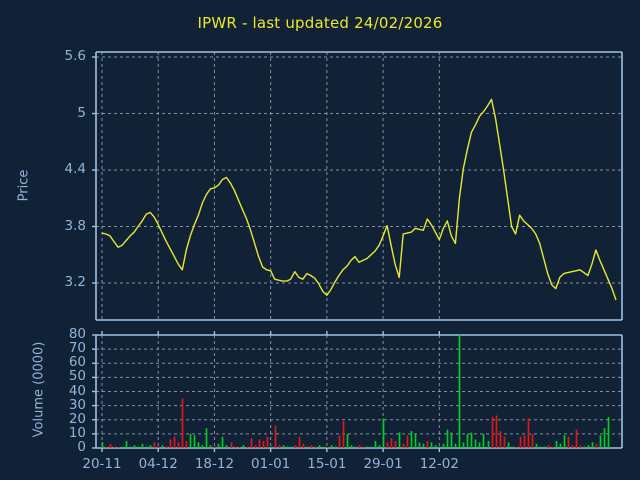  I want to click on x-tick-label: 29-01, so click(383, 464).